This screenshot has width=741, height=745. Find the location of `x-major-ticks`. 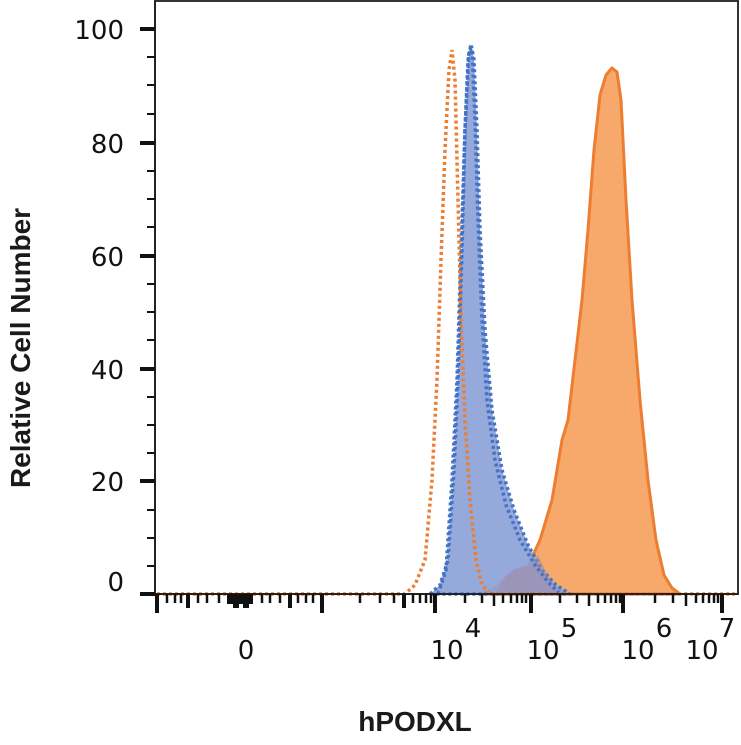

x-major-ticks is located at coordinates (439, 603).